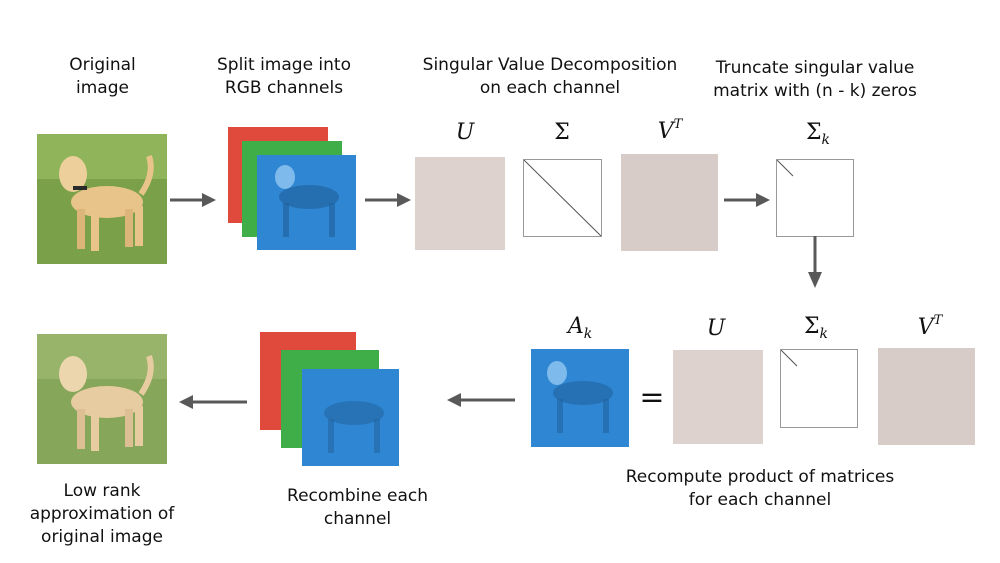  What do you see at coordinates (102, 88) in the screenshot?
I see `caption-line: image` at bounding box center [102, 88].